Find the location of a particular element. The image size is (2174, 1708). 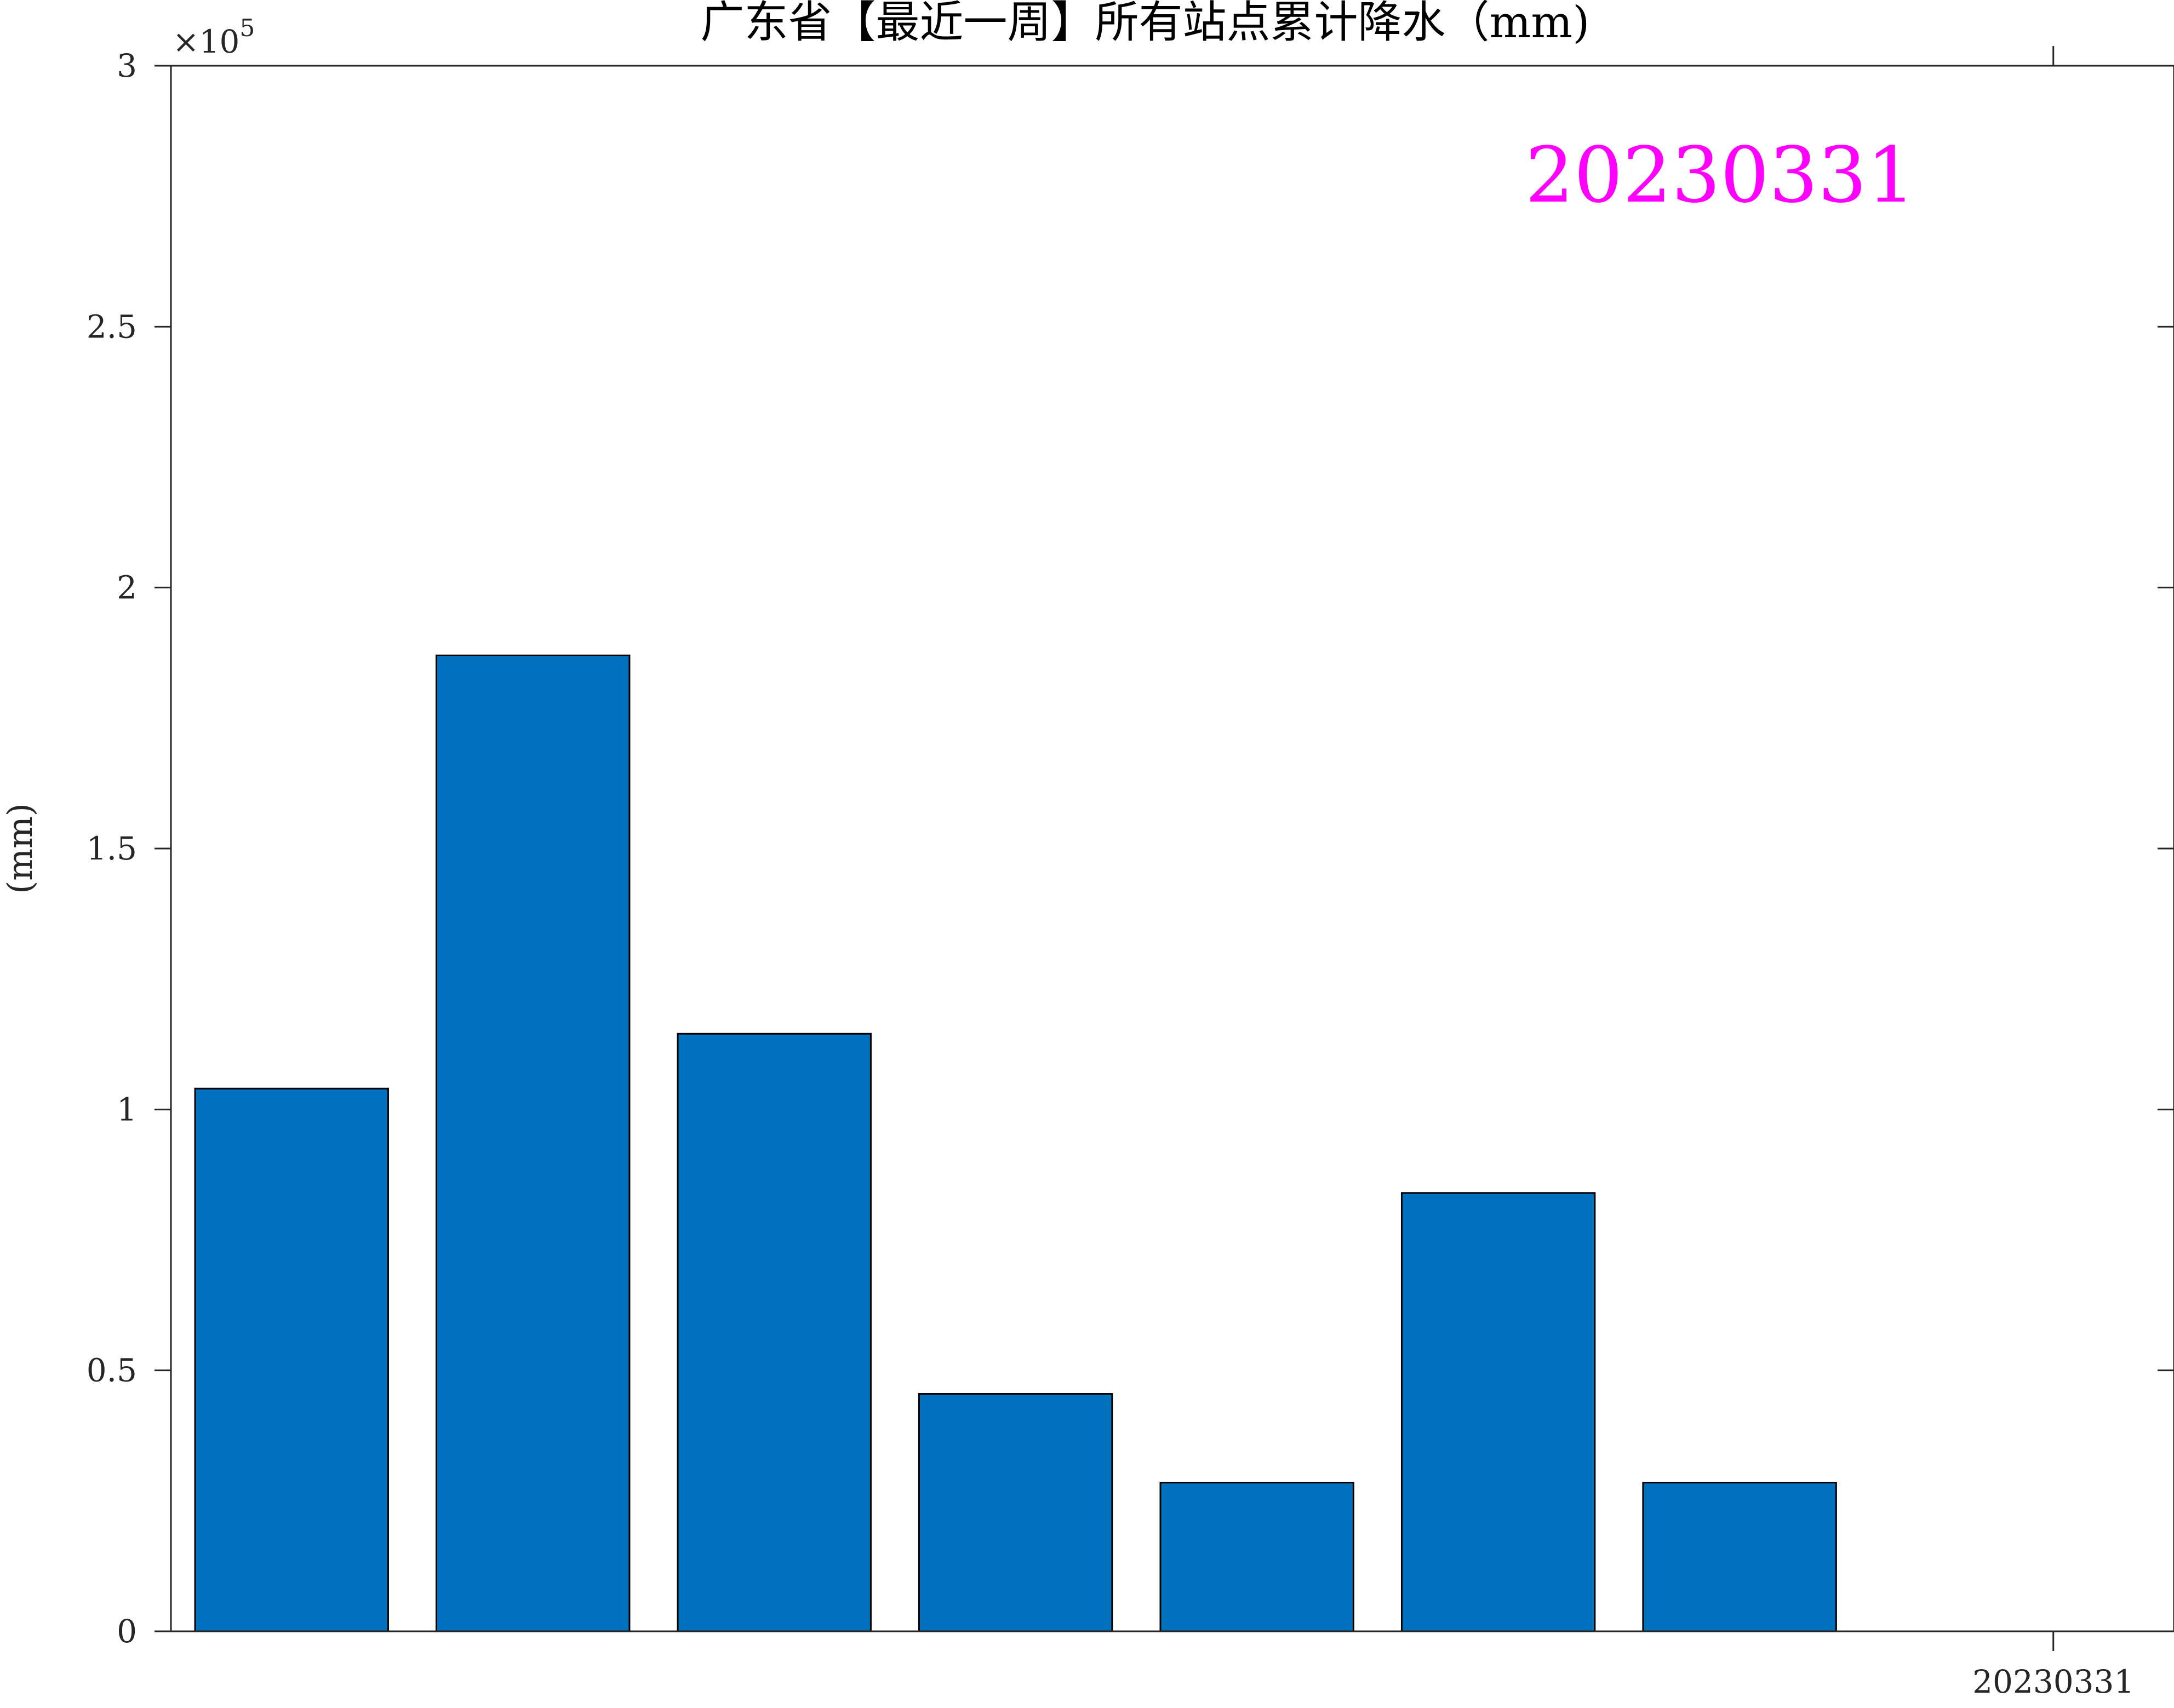

y-tick-label: 3 is located at coordinates (127, 65).